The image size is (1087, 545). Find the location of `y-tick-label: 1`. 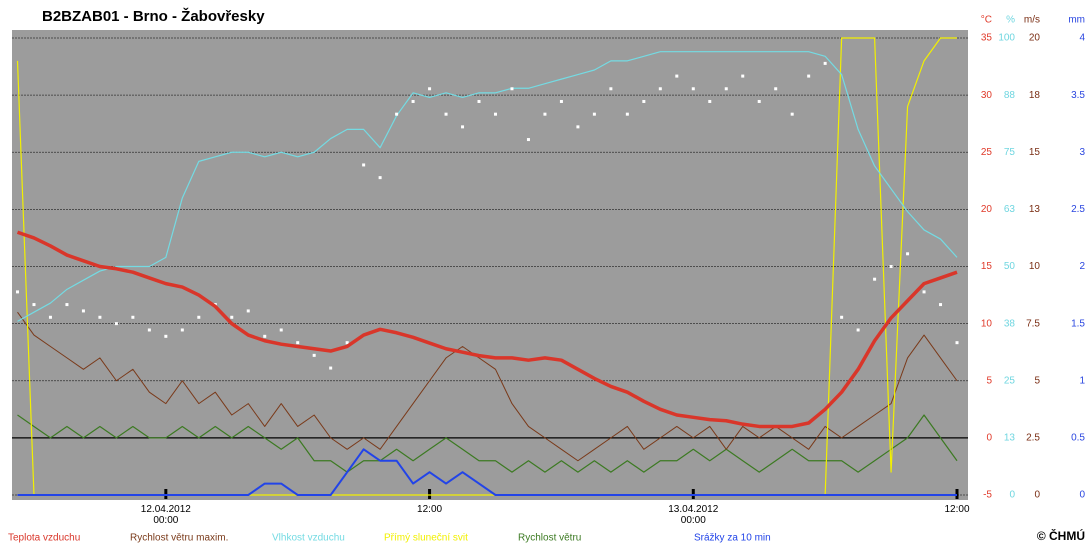

y-tick-label: 1 is located at coordinates (1082, 380).